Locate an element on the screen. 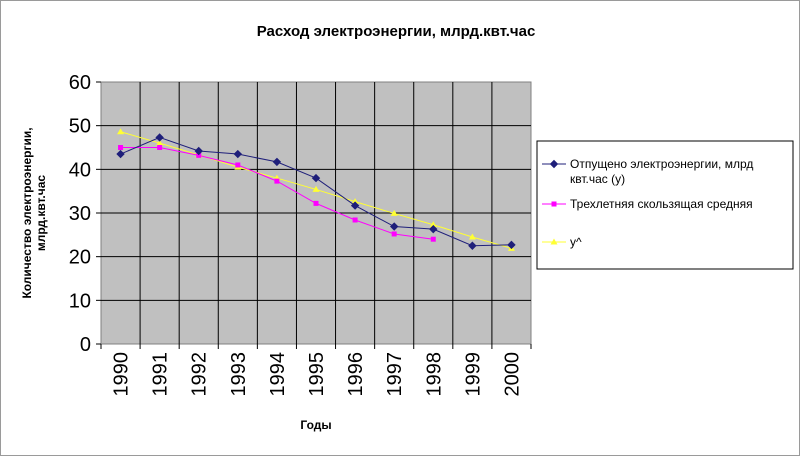 This screenshot has height=457, width=800. legend-entry: Трехлетняя скользящая средняя is located at coordinates (647, 204).